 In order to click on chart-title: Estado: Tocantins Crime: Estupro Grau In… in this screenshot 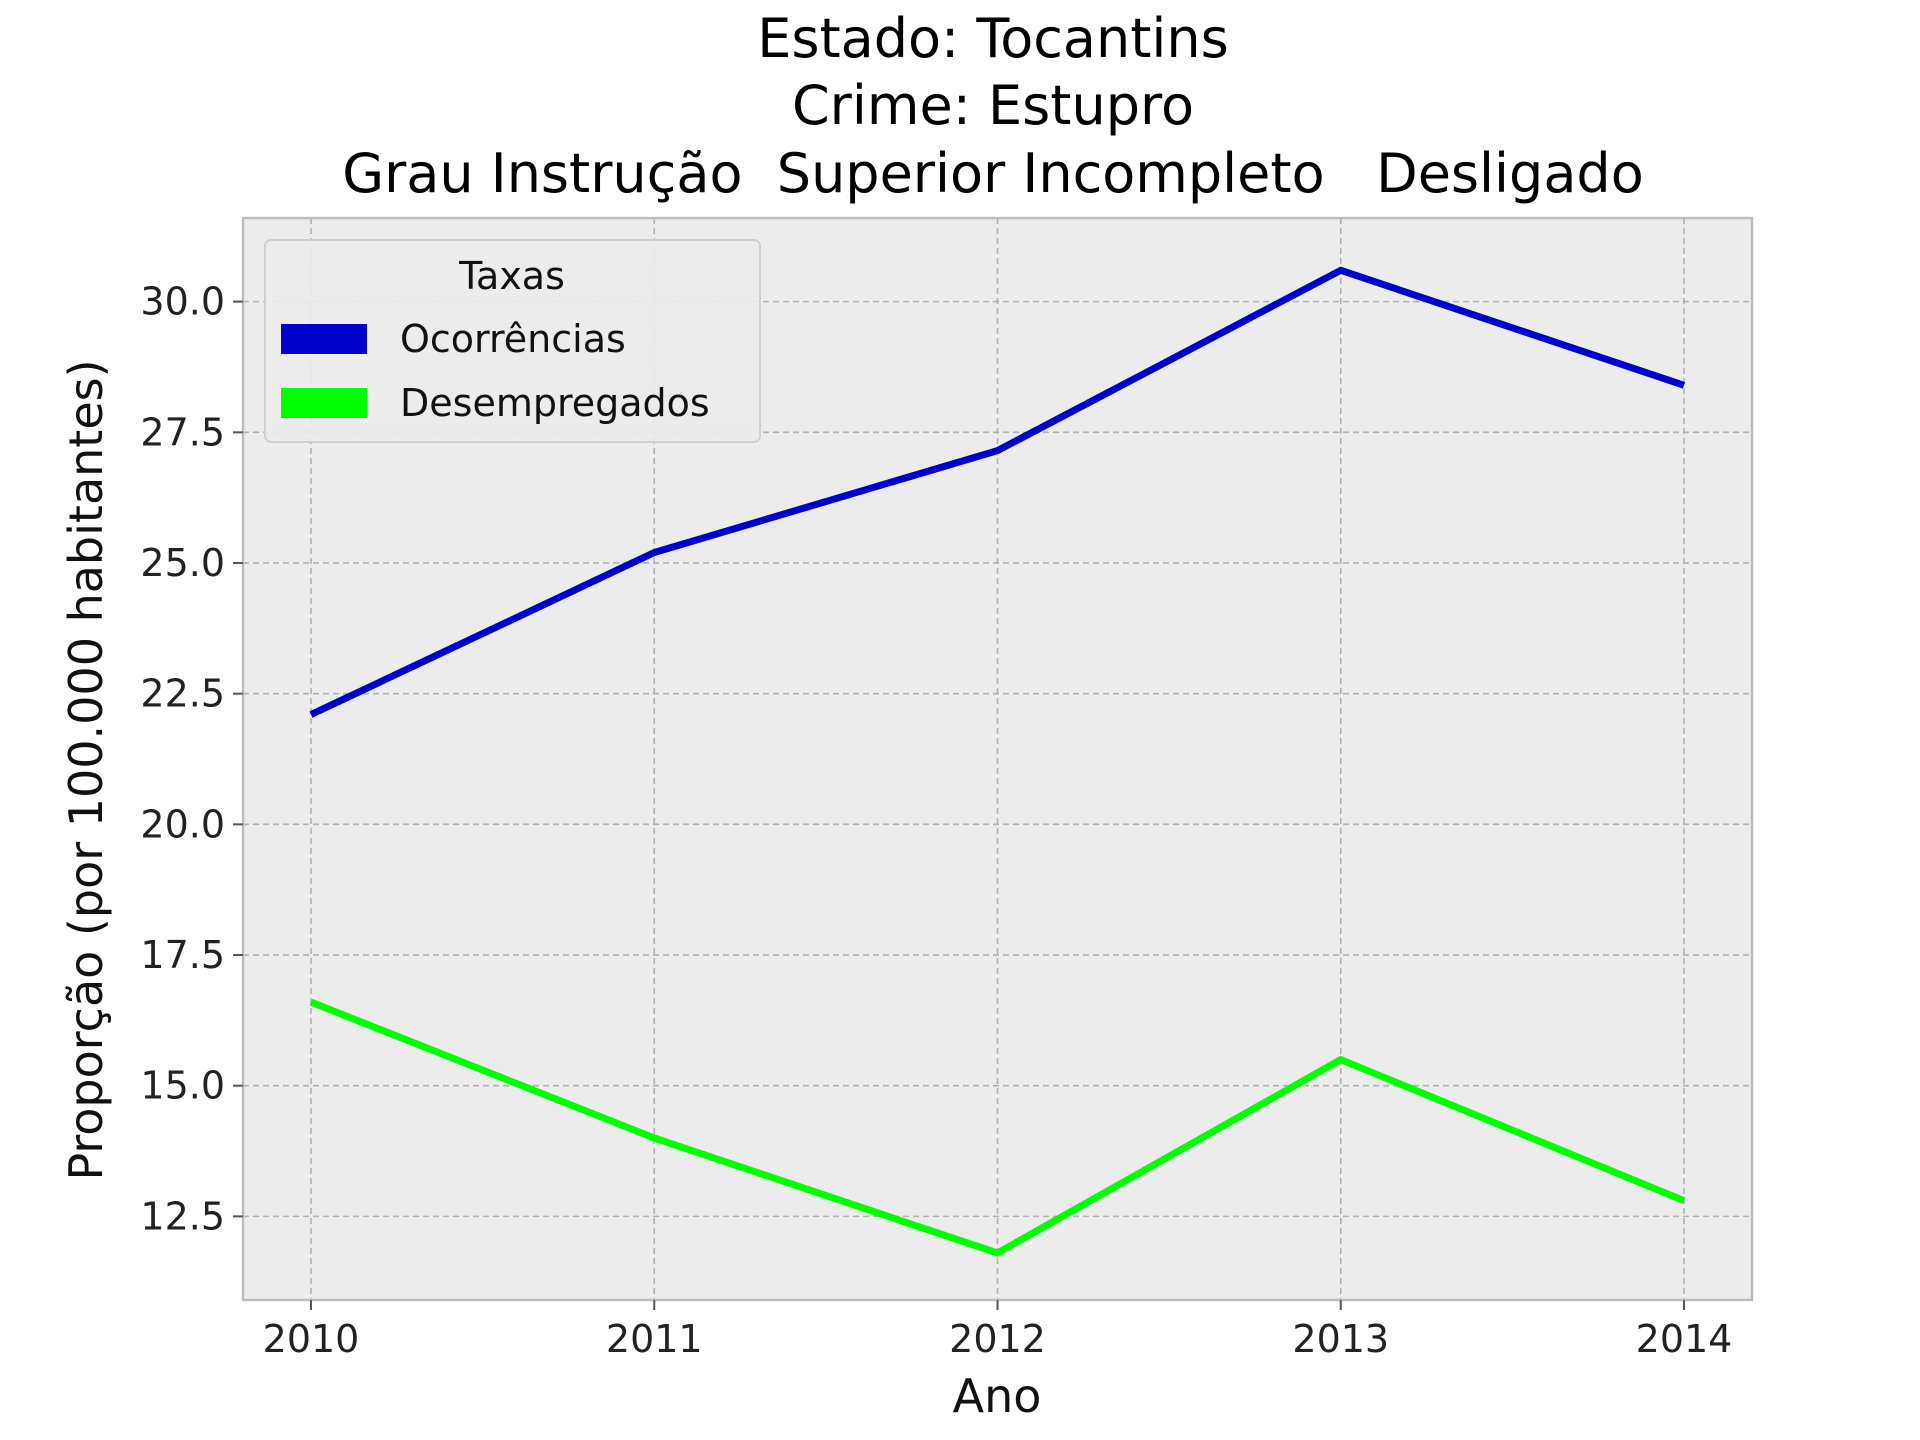, I will do `click(992, 106)`.